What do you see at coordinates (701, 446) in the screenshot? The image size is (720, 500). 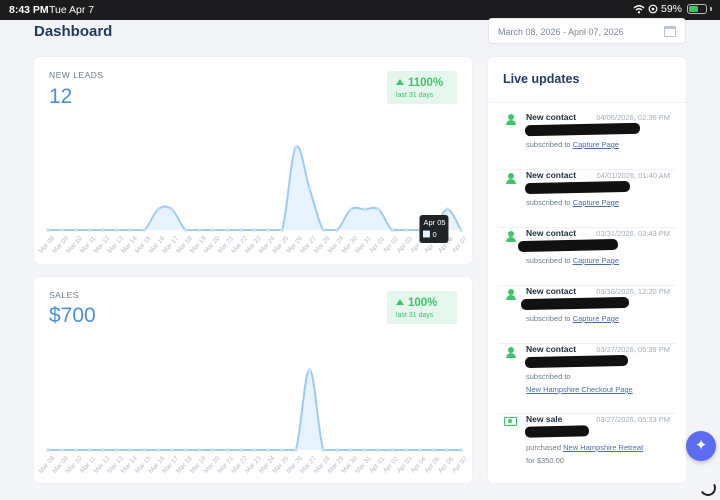 I see `ai-assistant-button: ✦` at bounding box center [701, 446].